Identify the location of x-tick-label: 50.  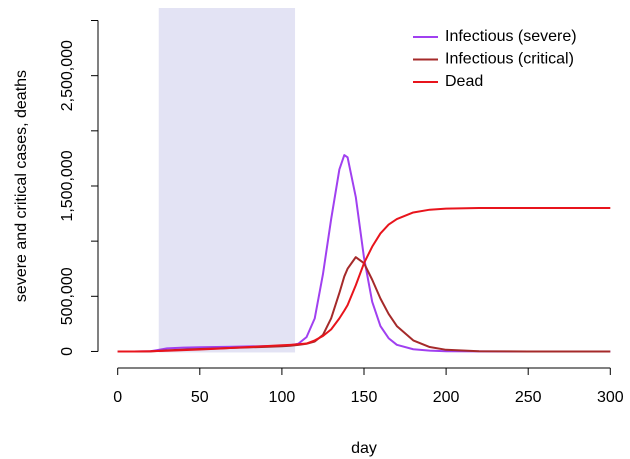
(200, 397).